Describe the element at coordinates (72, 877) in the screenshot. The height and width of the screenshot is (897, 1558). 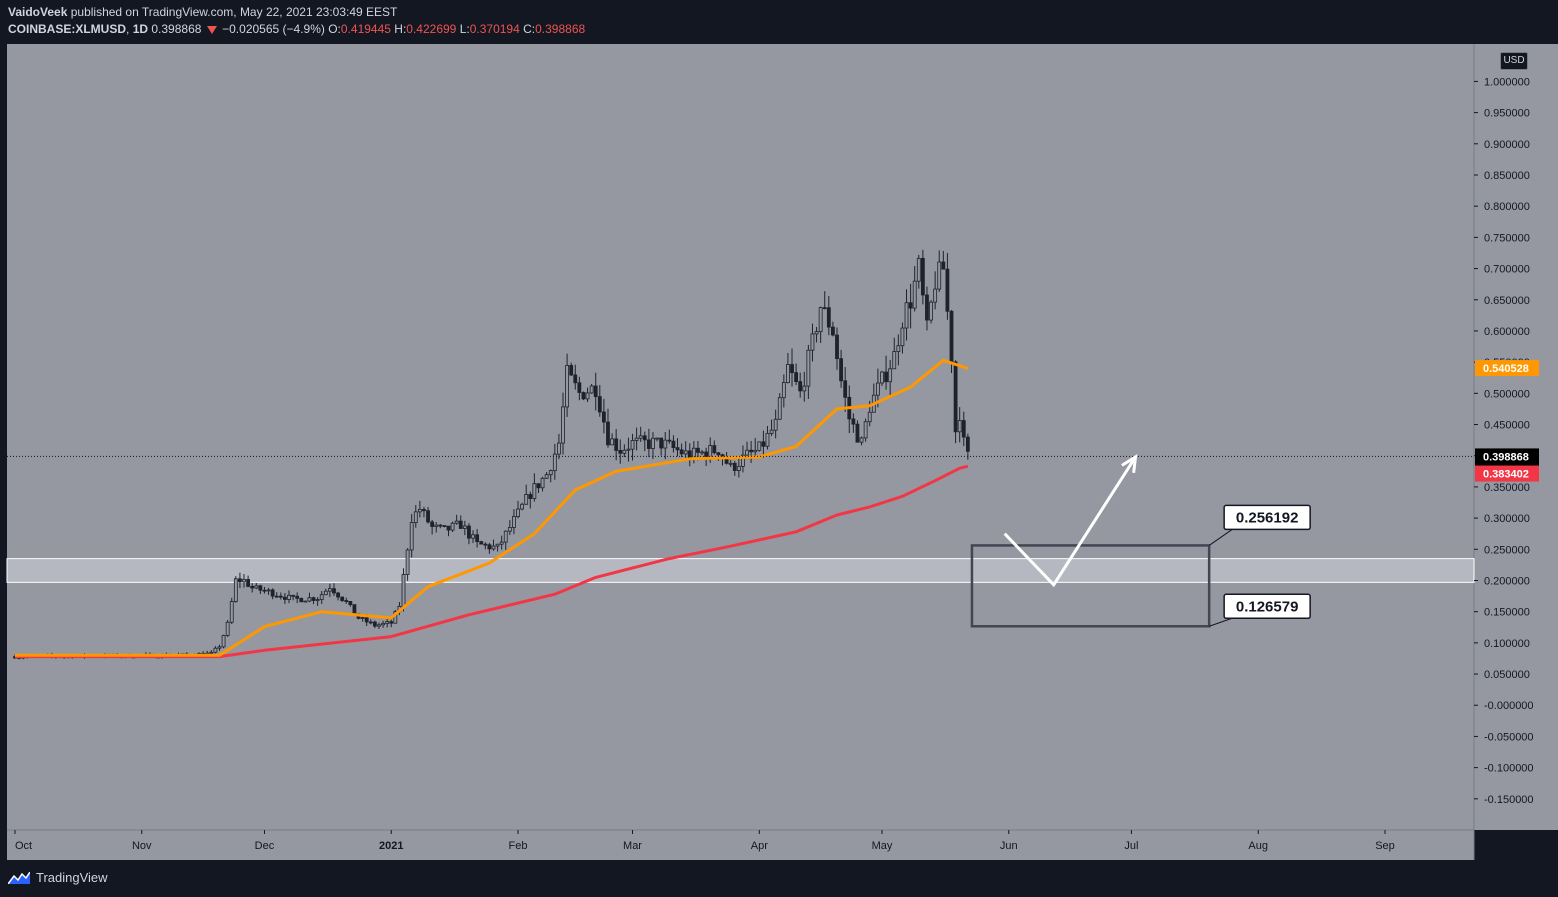
I see `brand-name: TradingView` at that location.